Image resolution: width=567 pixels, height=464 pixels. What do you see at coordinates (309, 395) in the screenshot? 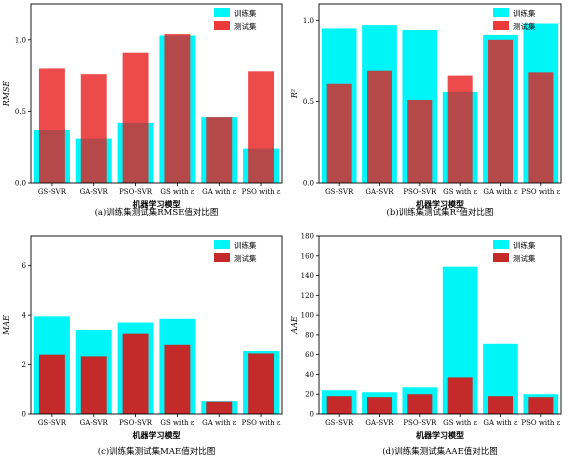
I see `y-tick-label: 20` at bounding box center [309, 395].